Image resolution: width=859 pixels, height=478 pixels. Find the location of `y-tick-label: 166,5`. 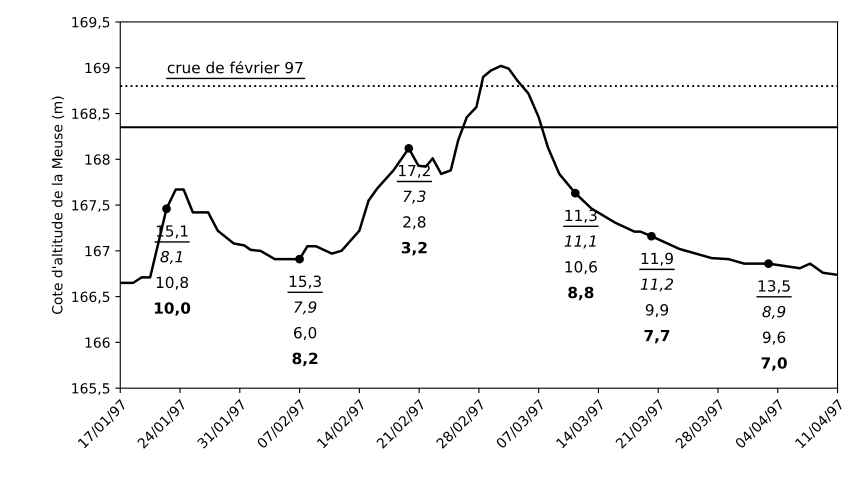

y-tick-label: 166,5 is located at coordinates (91, 298).